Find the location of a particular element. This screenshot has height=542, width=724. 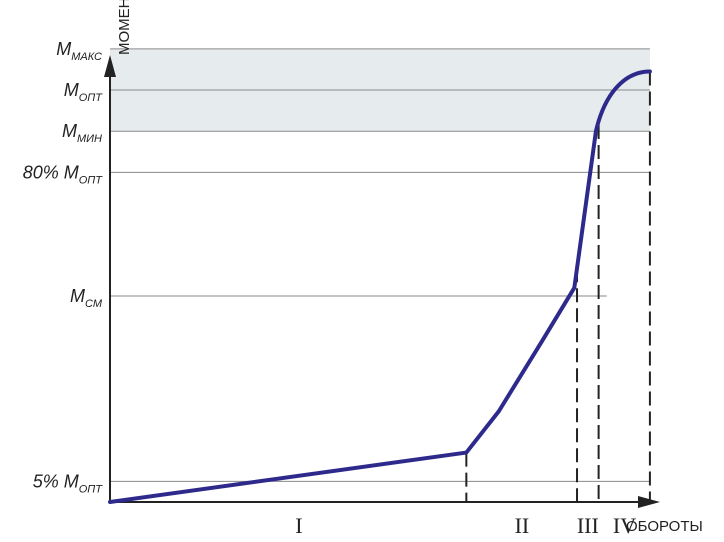

label-m-80: 80% MОПТ is located at coordinates (63, 174).